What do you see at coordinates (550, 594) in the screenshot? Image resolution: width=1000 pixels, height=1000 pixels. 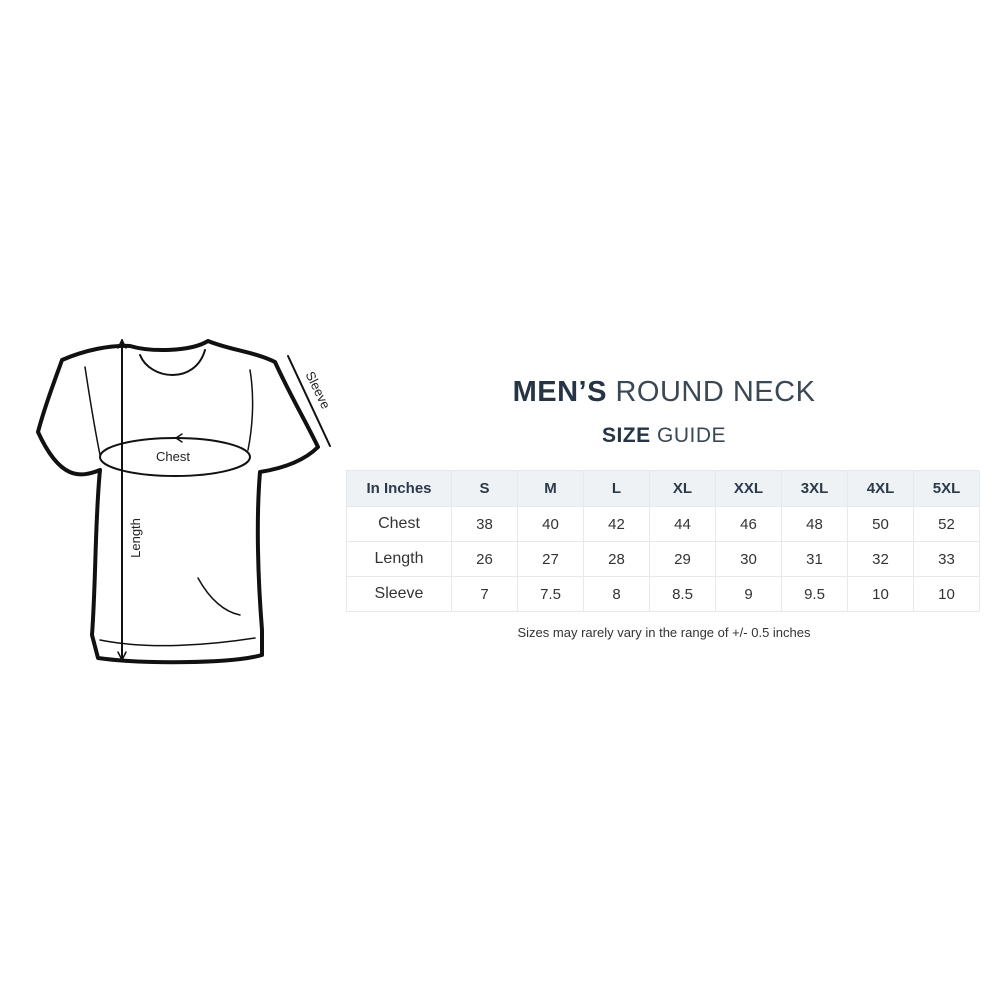 I see `table-cell: 7.5` at bounding box center [550, 594].